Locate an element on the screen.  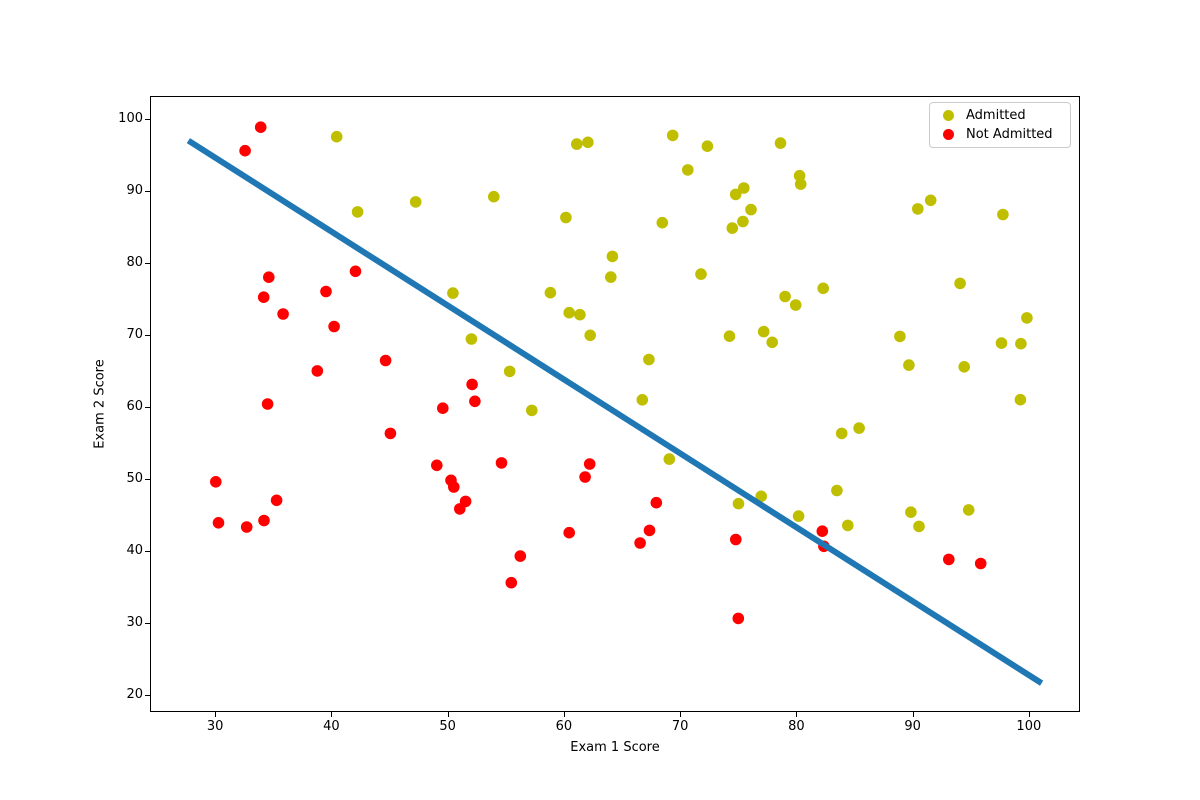
x-tick-label: 100 is located at coordinates (1029, 726).